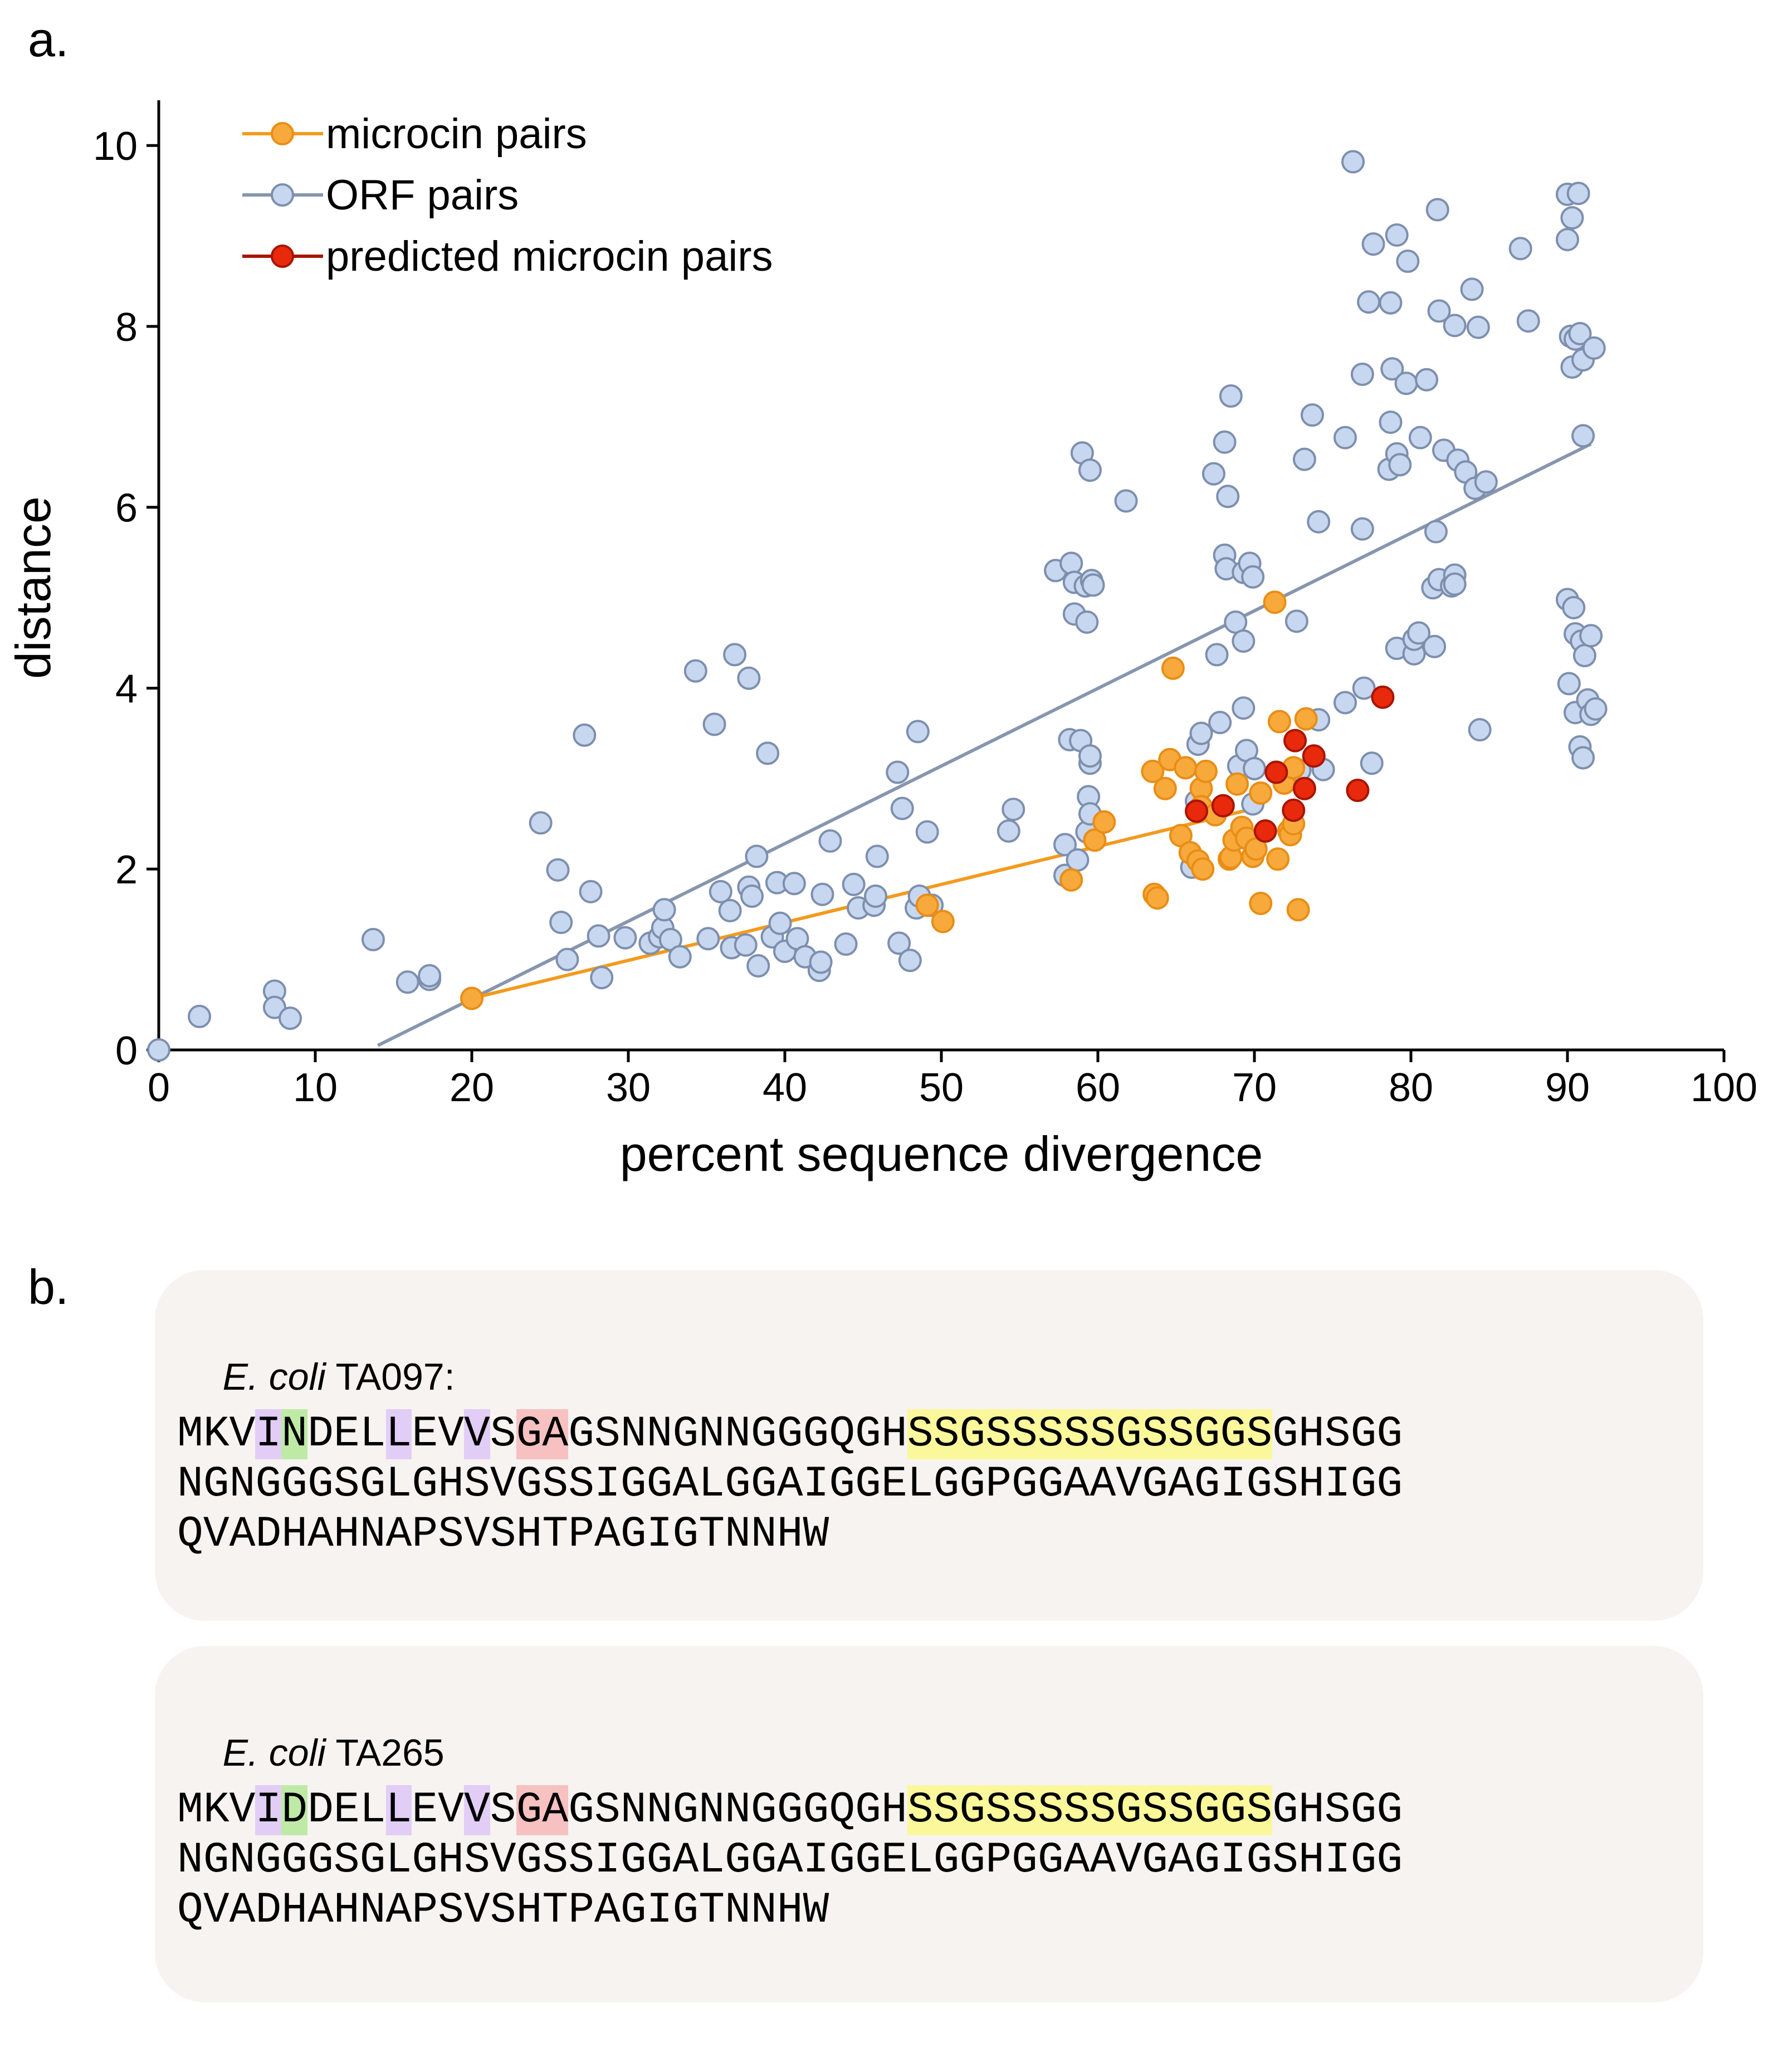 The width and height of the screenshot is (1778, 2072). What do you see at coordinates (389, 1753) in the screenshot?
I see `strain-name: TA265` at bounding box center [389, 1753].